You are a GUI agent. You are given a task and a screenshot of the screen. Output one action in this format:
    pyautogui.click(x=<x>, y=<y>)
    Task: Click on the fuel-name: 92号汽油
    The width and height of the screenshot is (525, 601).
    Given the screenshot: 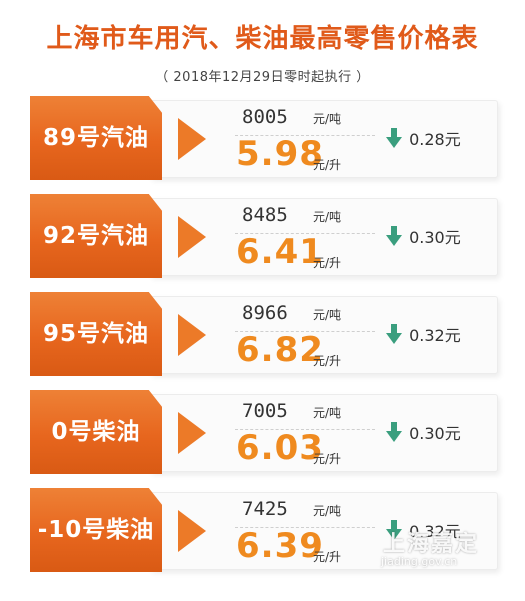 What is the action you would take?
    pyautogui.click(x=95, y=236)
    